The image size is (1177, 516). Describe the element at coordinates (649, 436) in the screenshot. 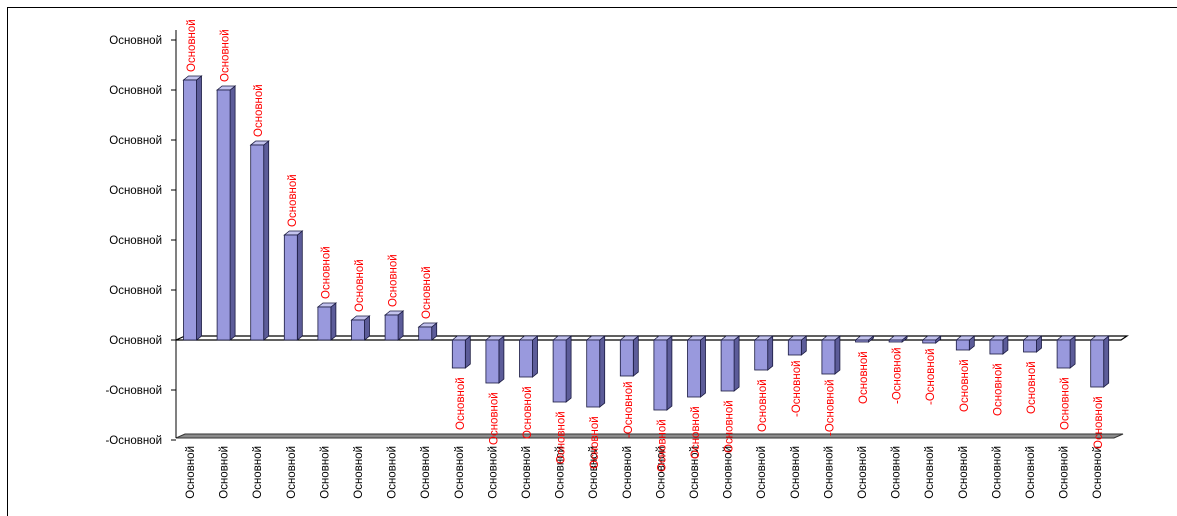

I see `floor-plate` at that location.